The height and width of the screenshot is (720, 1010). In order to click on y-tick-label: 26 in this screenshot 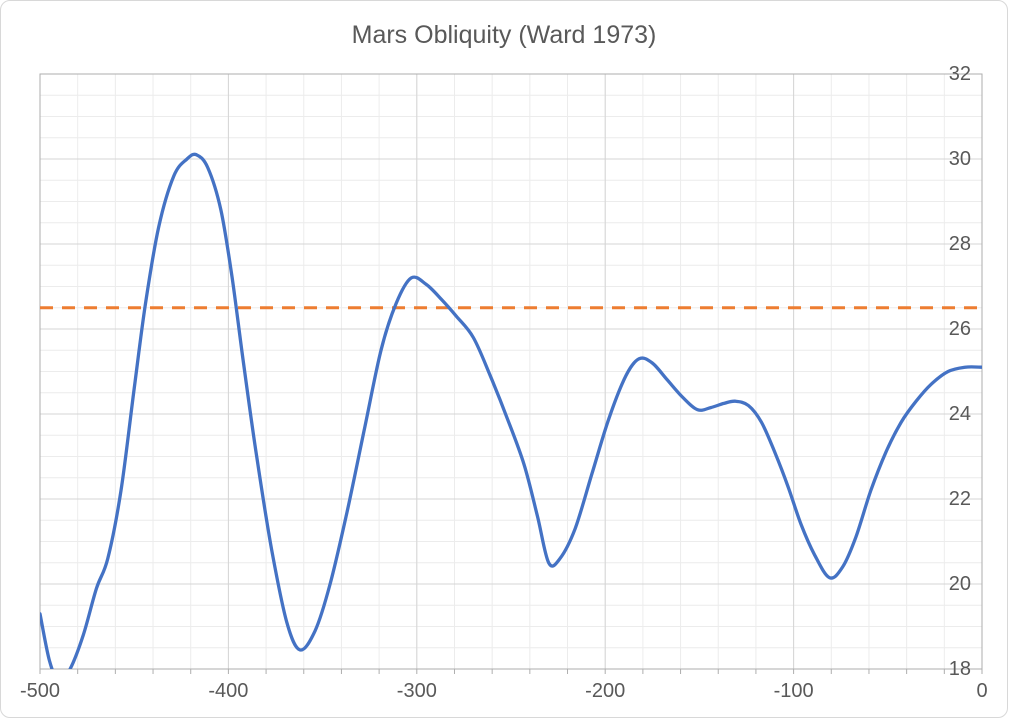, I will do `click(959, 329)`.